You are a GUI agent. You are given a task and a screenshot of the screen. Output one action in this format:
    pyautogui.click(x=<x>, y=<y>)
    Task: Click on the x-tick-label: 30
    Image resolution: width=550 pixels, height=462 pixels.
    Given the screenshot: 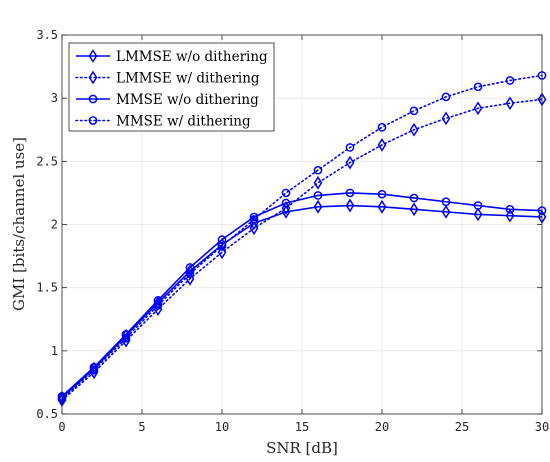 What is the action you would take?
    pyautogui.click(x=542, y=427)
    